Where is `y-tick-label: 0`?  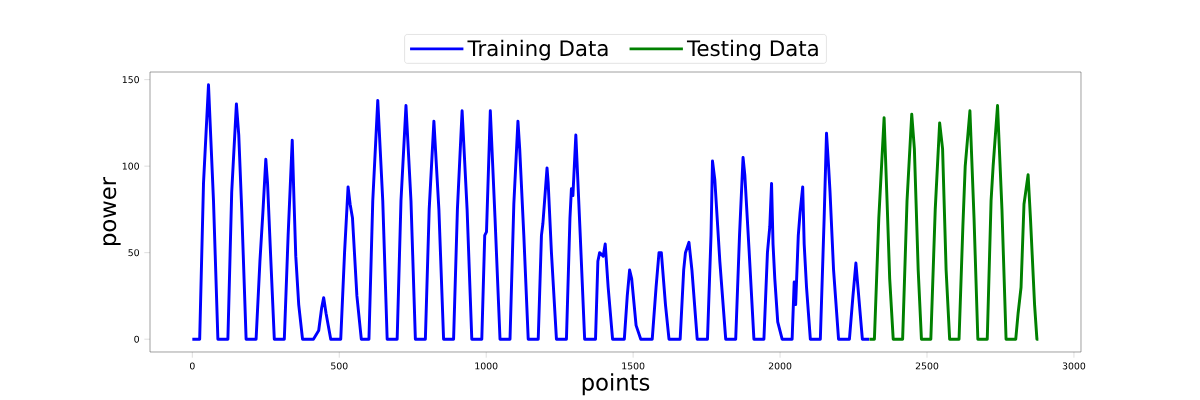
y-tick-label: 0 is located at coordinates (136, 339).